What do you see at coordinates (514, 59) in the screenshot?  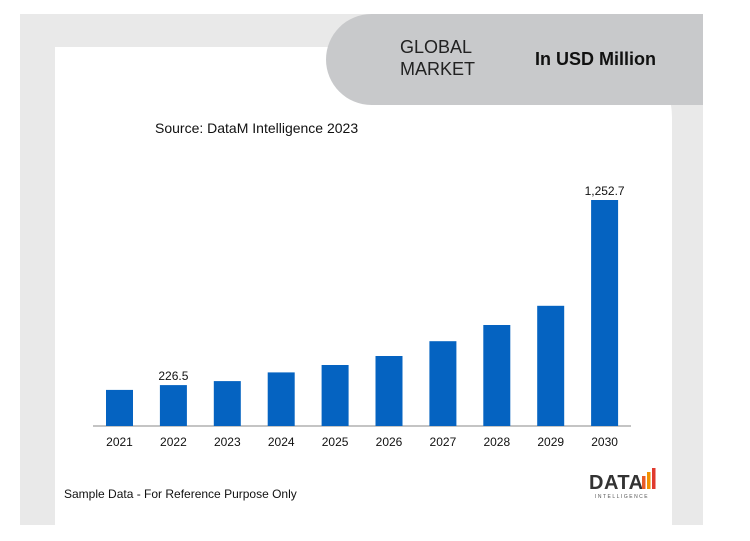 I see `header-pill` at bounding box center [514, 59].